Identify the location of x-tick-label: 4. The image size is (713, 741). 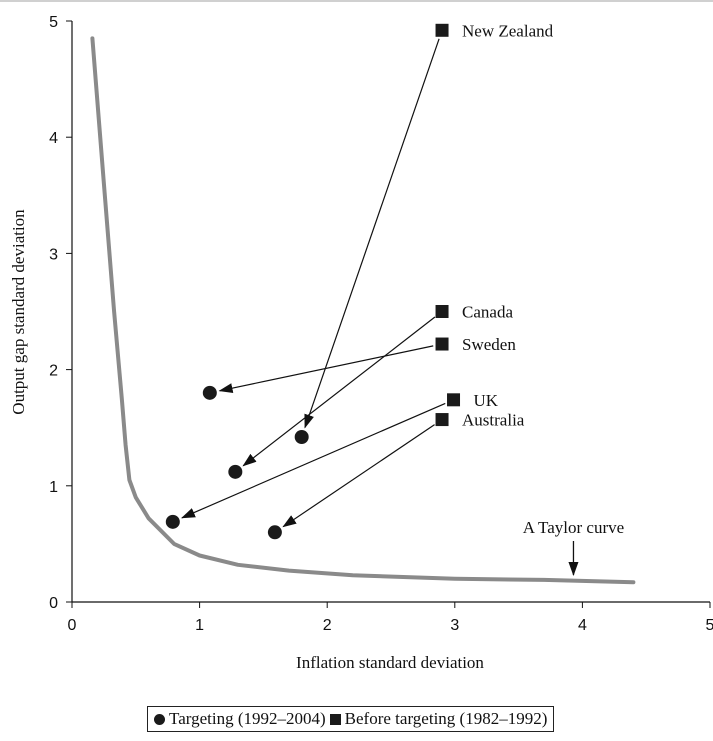
(582, 625).